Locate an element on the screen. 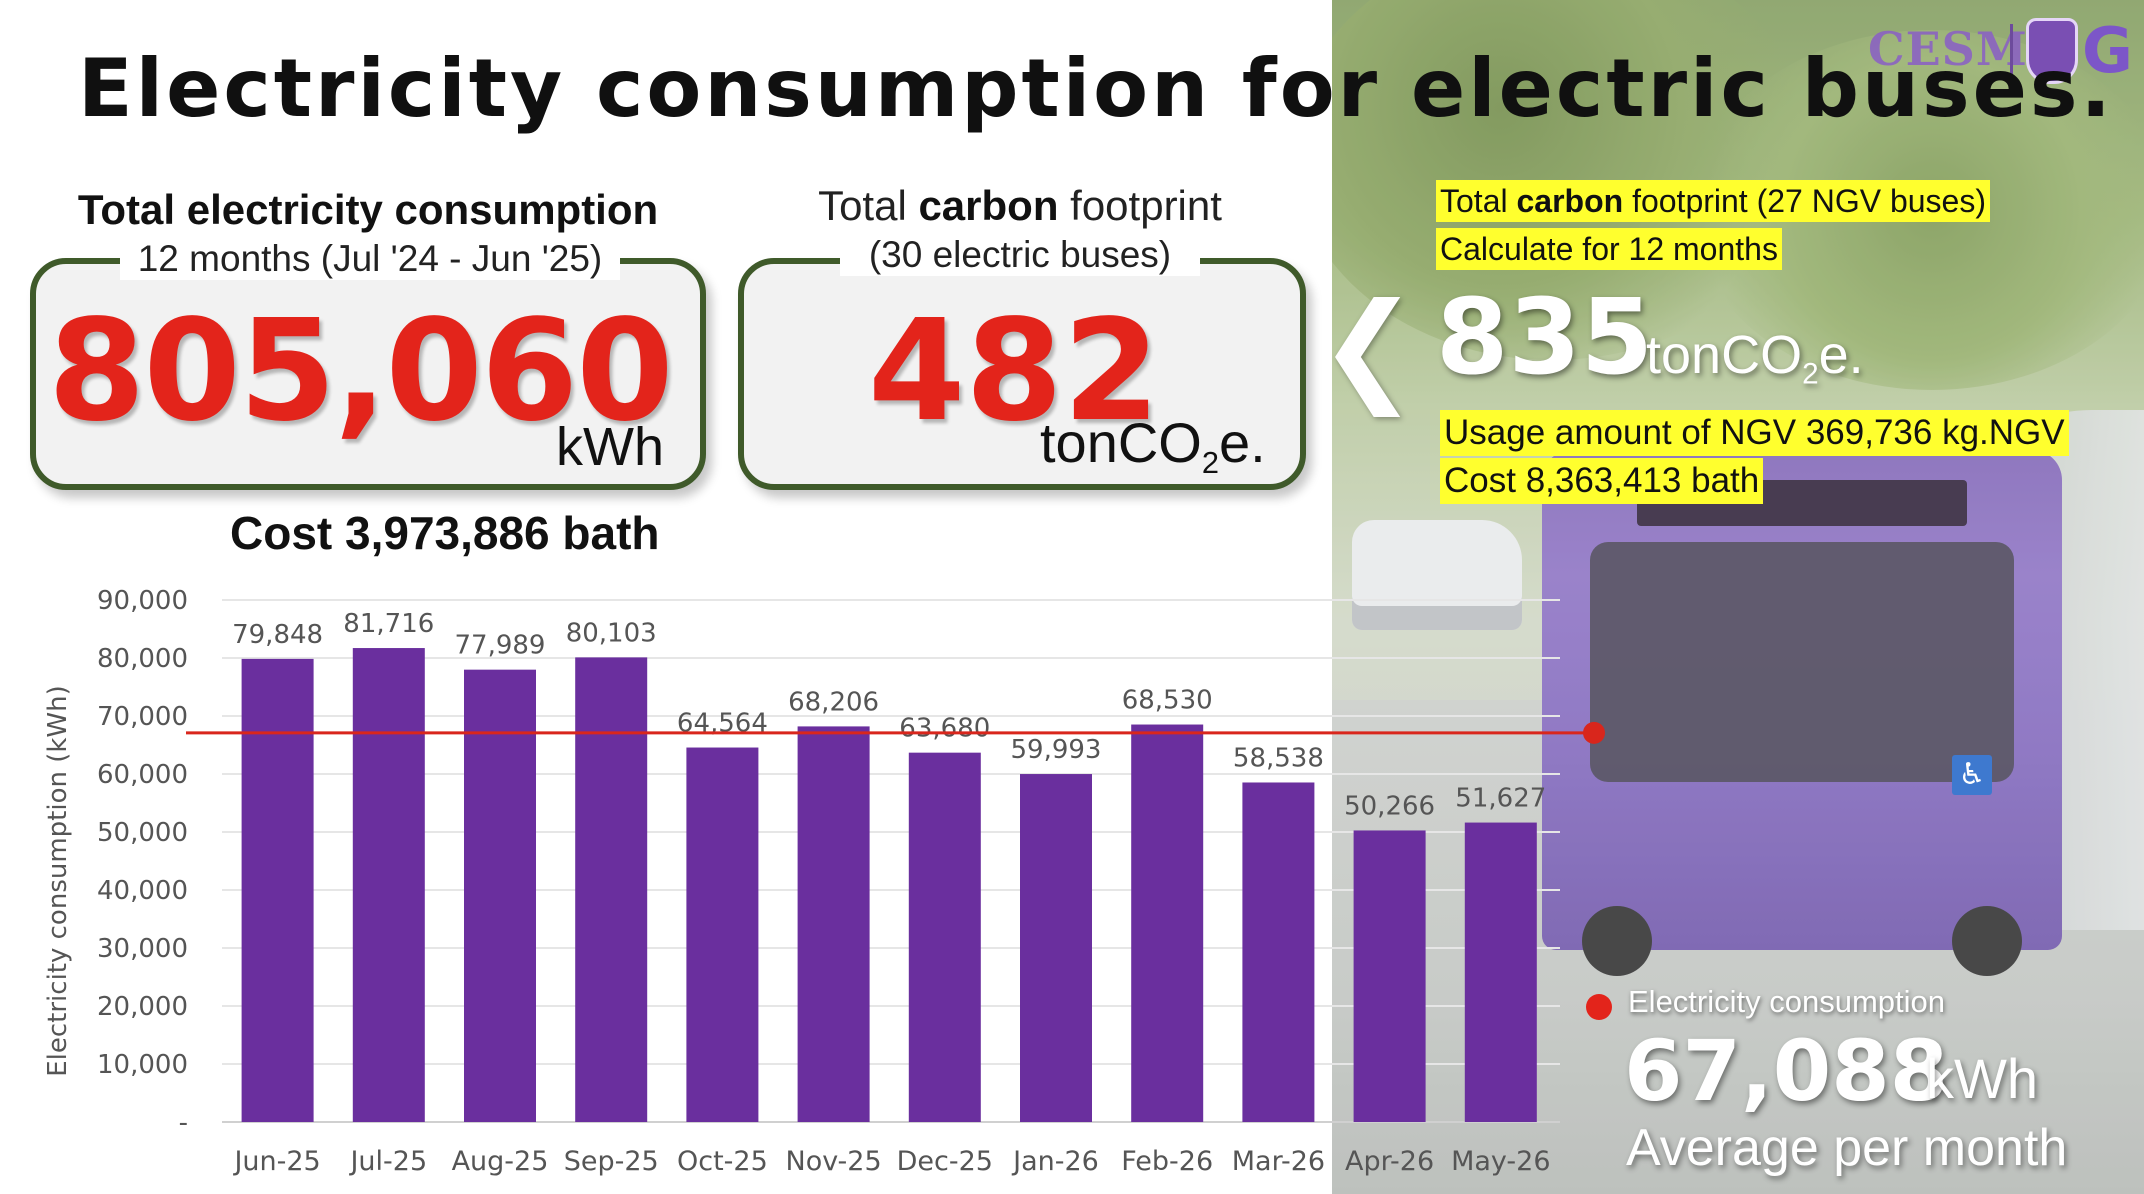 The height and width of the screenshot is (1194, 2144). electricity-box-period: 12 months (Jul '24 - Jun '25) is located at coordinates (370, 259).